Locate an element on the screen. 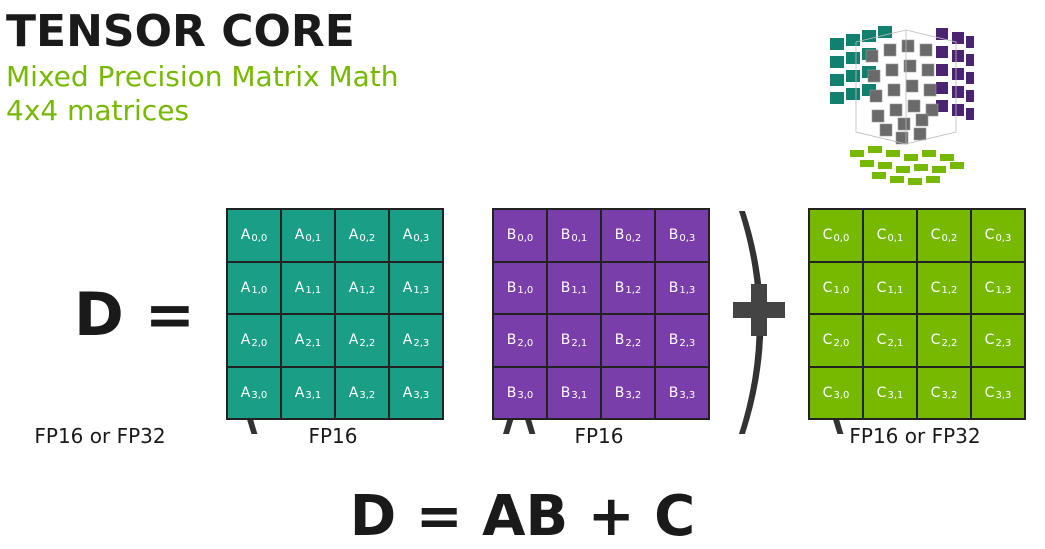  matrix-c-cell-0-2: C 0,2 is located at coordinates (944, 235).